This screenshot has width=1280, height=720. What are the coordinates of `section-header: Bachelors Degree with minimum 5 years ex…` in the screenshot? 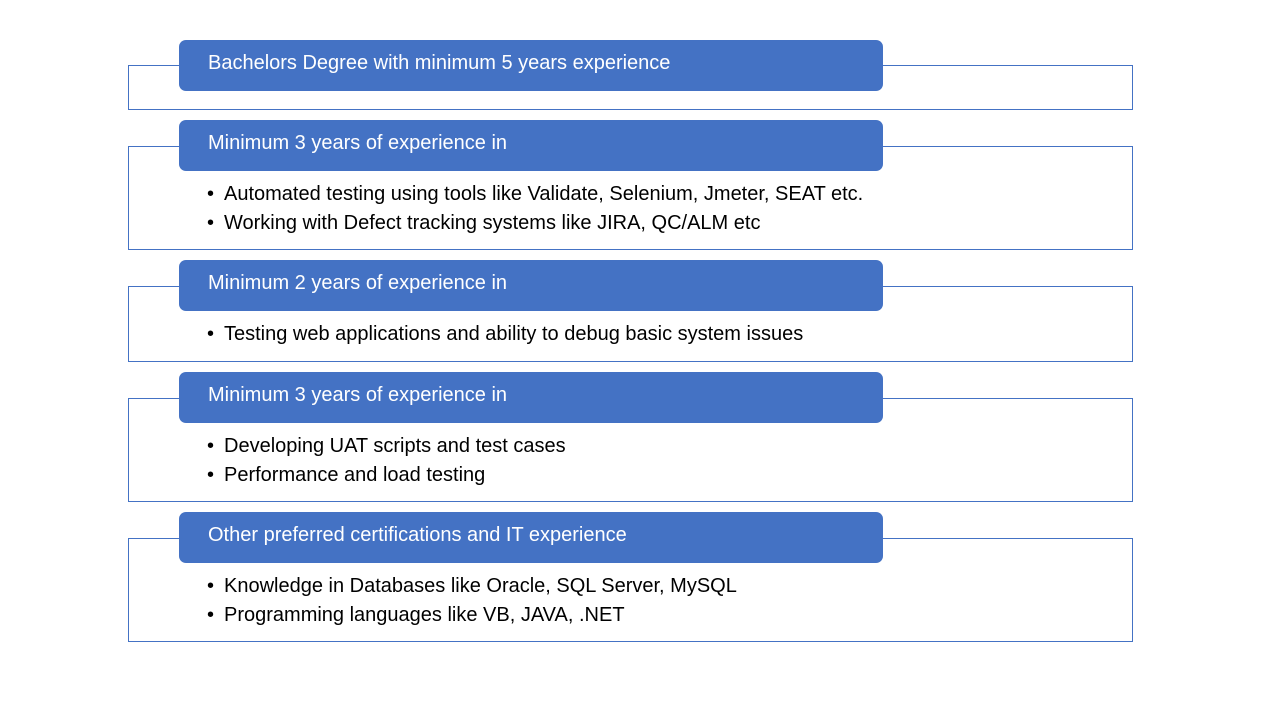 It's located at (531, 65).